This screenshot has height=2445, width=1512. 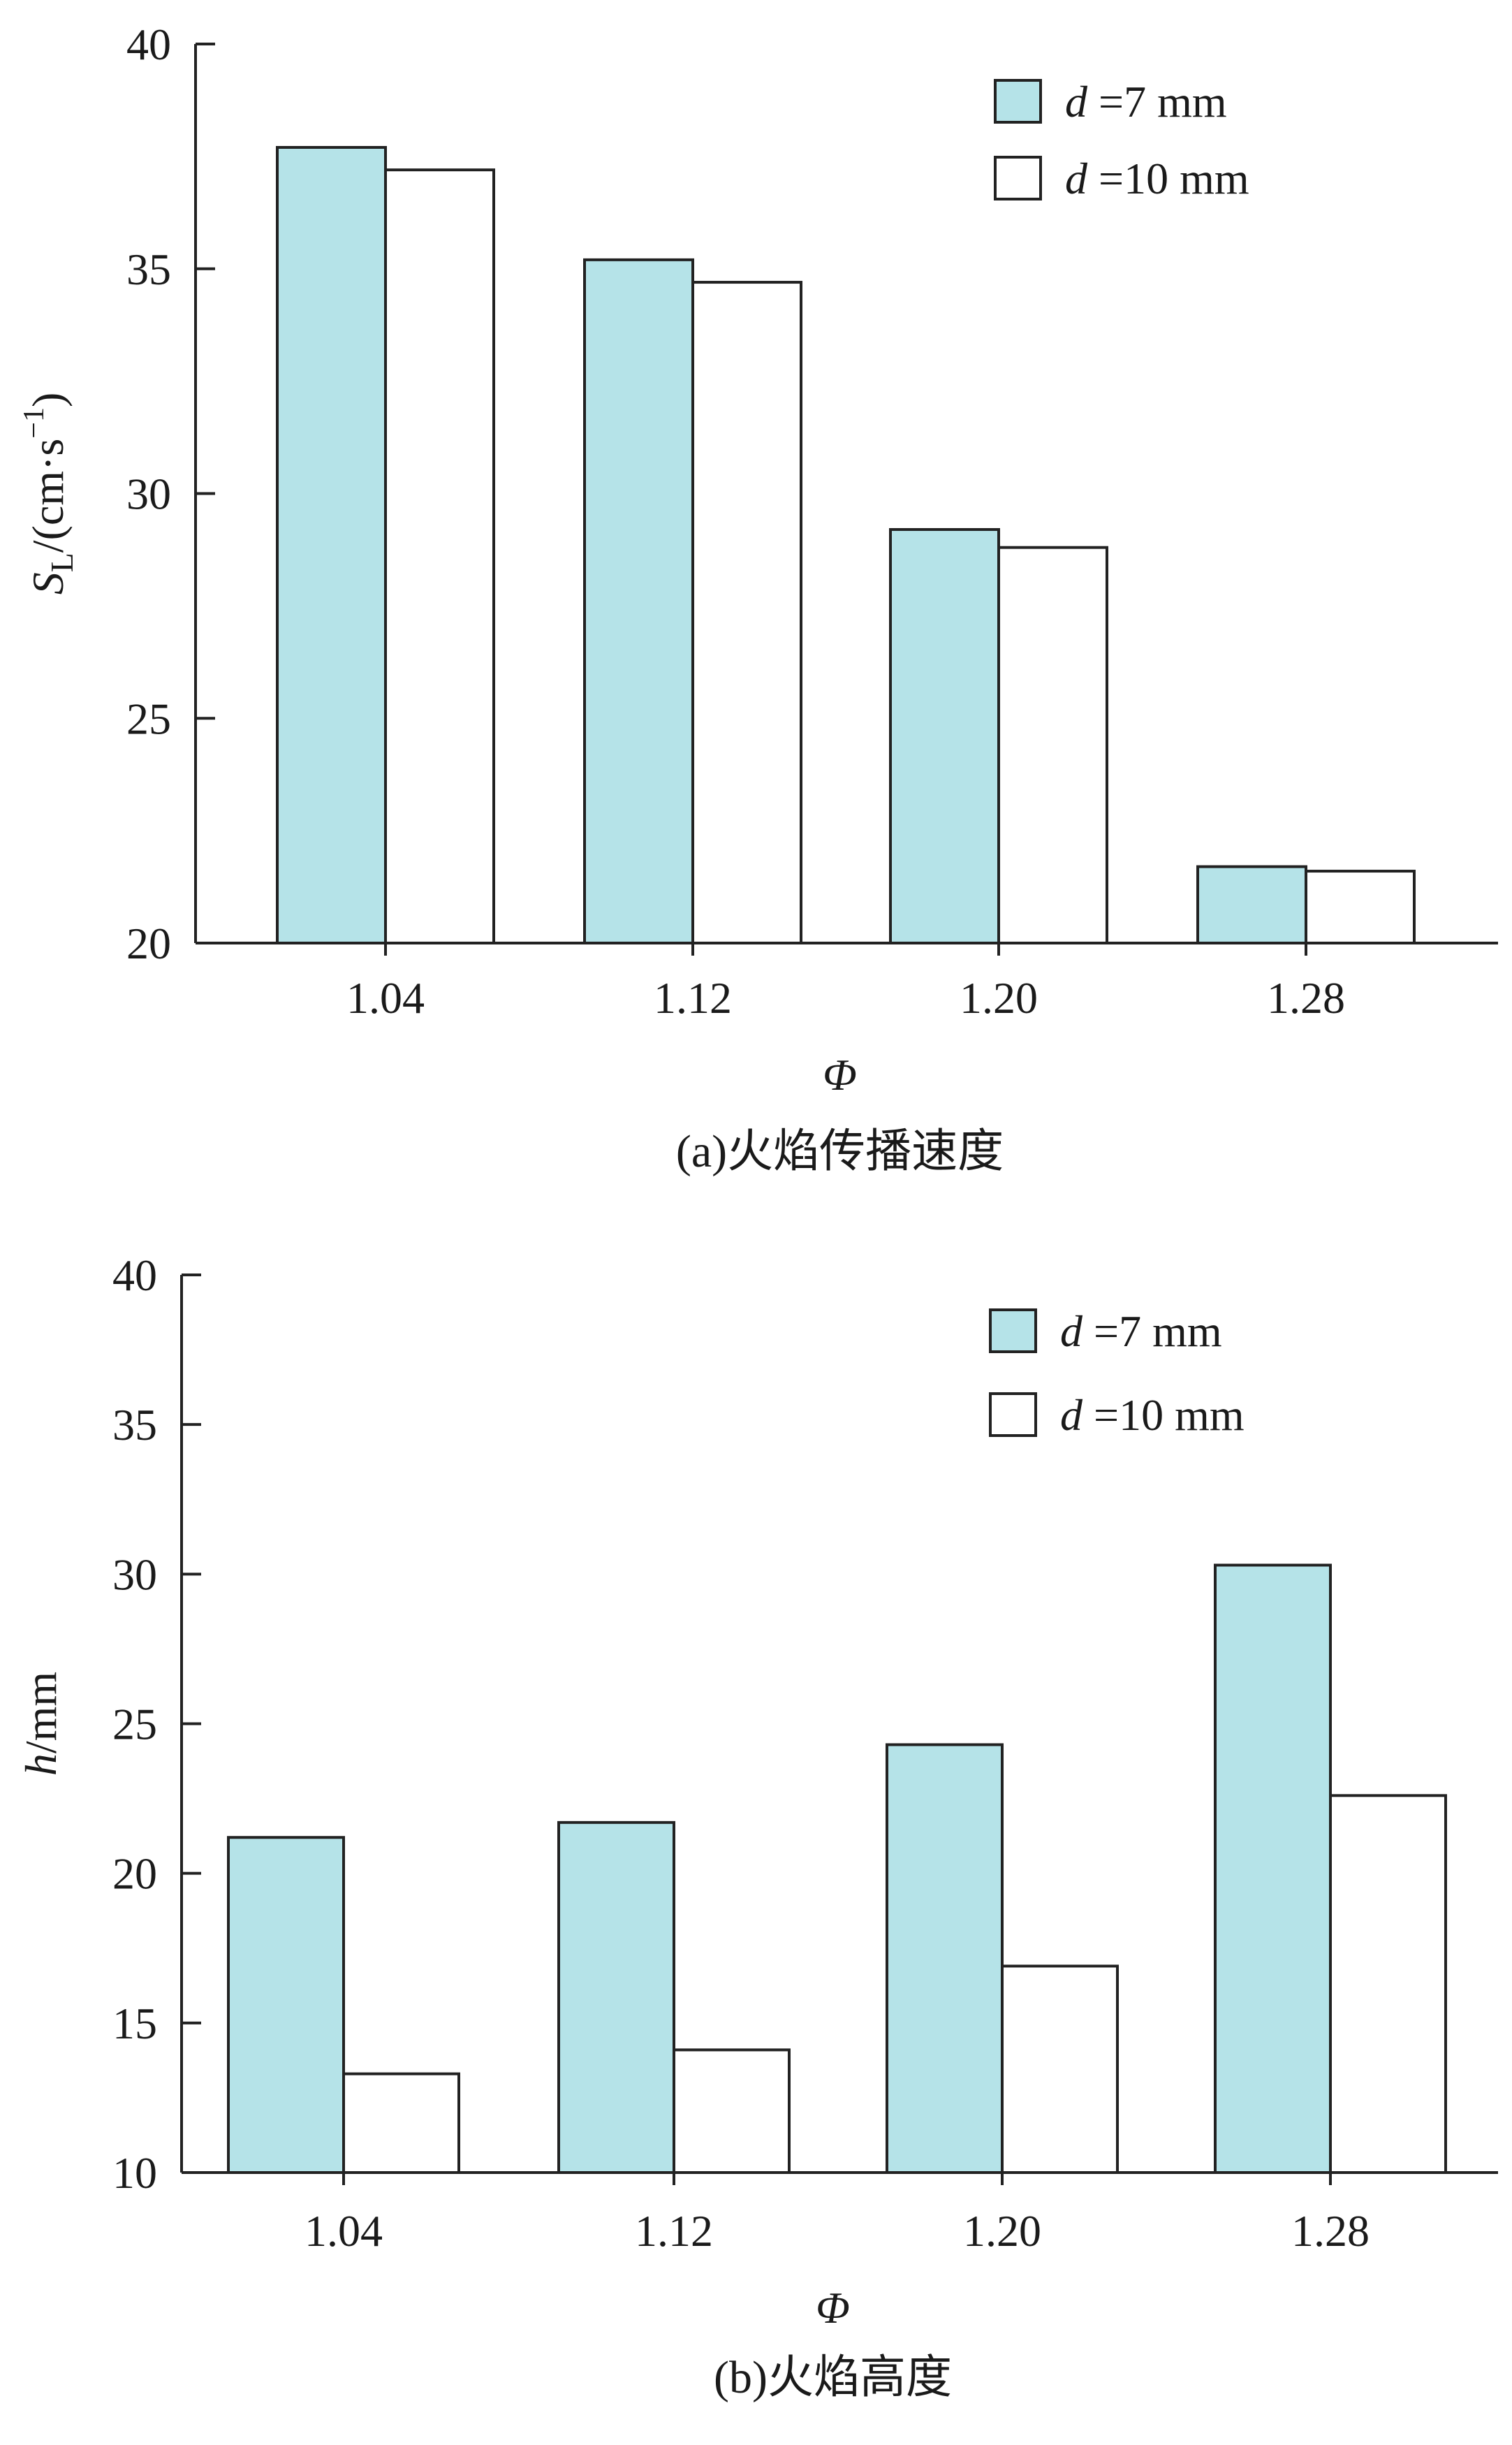 What do you see at coordinates (134, 2173) in the screenshot?
I see `y-tick-label: 10` at bounding box center [134, 2173].